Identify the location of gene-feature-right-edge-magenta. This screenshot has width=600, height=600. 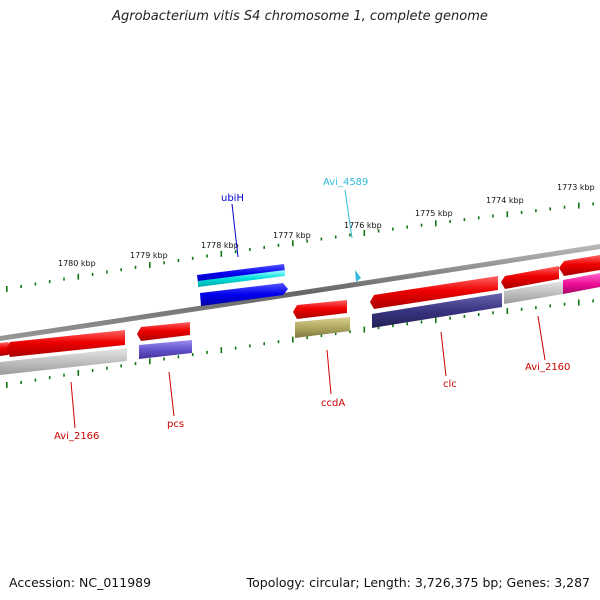
(581, 283).